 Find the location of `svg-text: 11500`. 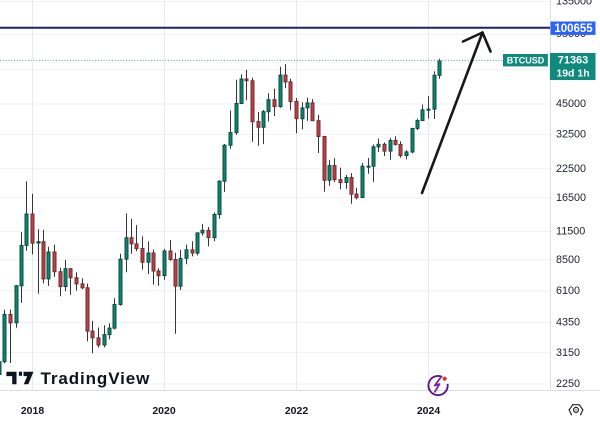

svg-text: 11500 is located at coordinates (570, 232).